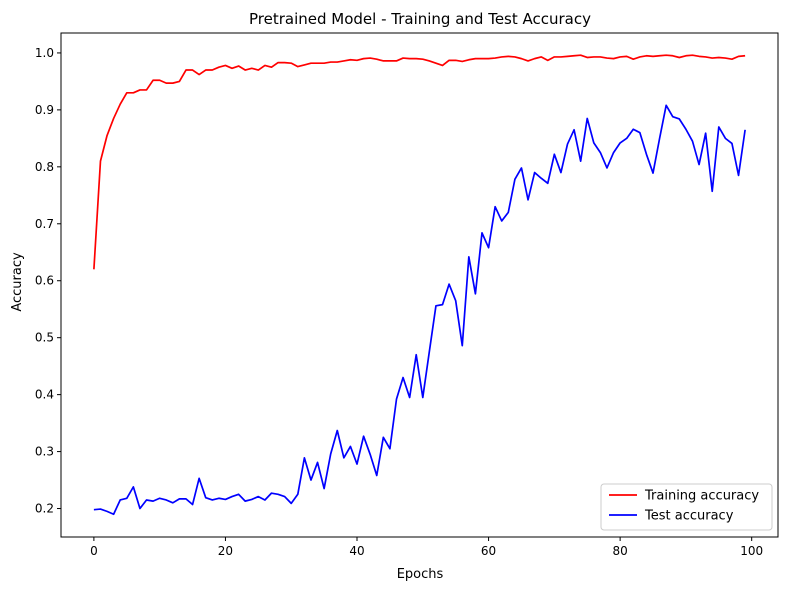 Image resolution: width=790 pixels, height=590 pixels. I want to click on legend-label: Training accuracy, so click(701, 496).